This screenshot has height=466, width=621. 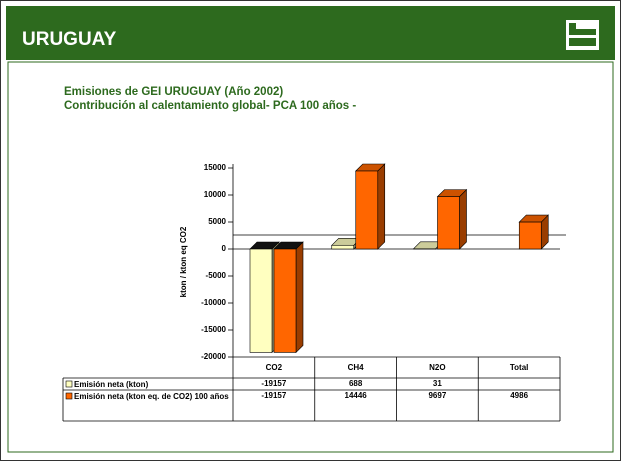 I want to click on legend-label: Emisión neta (kton), so click(x=152, y=384).